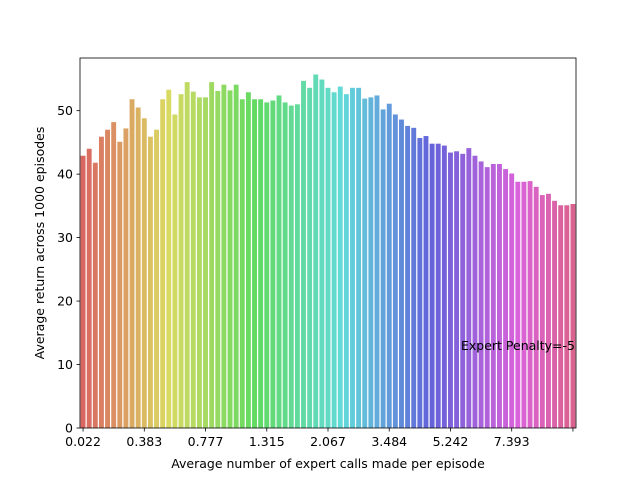 The height and width of the screenshot is (480, 640). What do you see at coordinates (206, 441) in the screenshot?
I see `x-tick-label: 0.777` at bounding box center [206, 441].